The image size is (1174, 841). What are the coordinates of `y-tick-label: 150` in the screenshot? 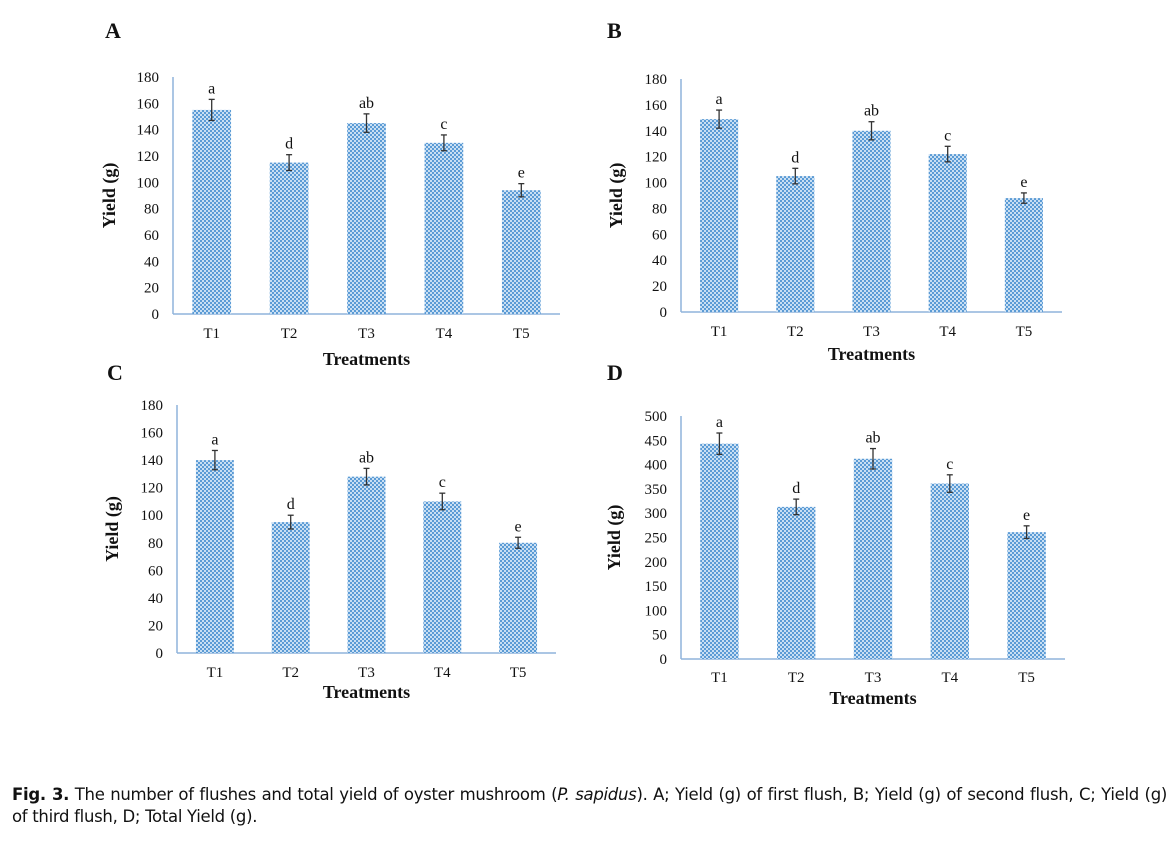 It's located at (656, 587).